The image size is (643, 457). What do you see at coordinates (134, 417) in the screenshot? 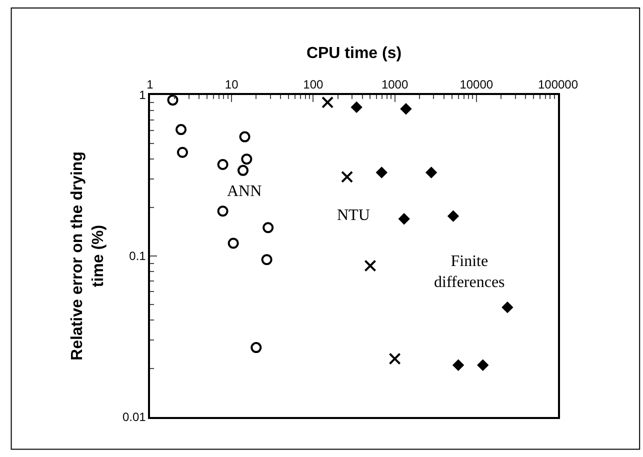
I see `y-tick-label: 0.01` at bounding box center [134, 417].